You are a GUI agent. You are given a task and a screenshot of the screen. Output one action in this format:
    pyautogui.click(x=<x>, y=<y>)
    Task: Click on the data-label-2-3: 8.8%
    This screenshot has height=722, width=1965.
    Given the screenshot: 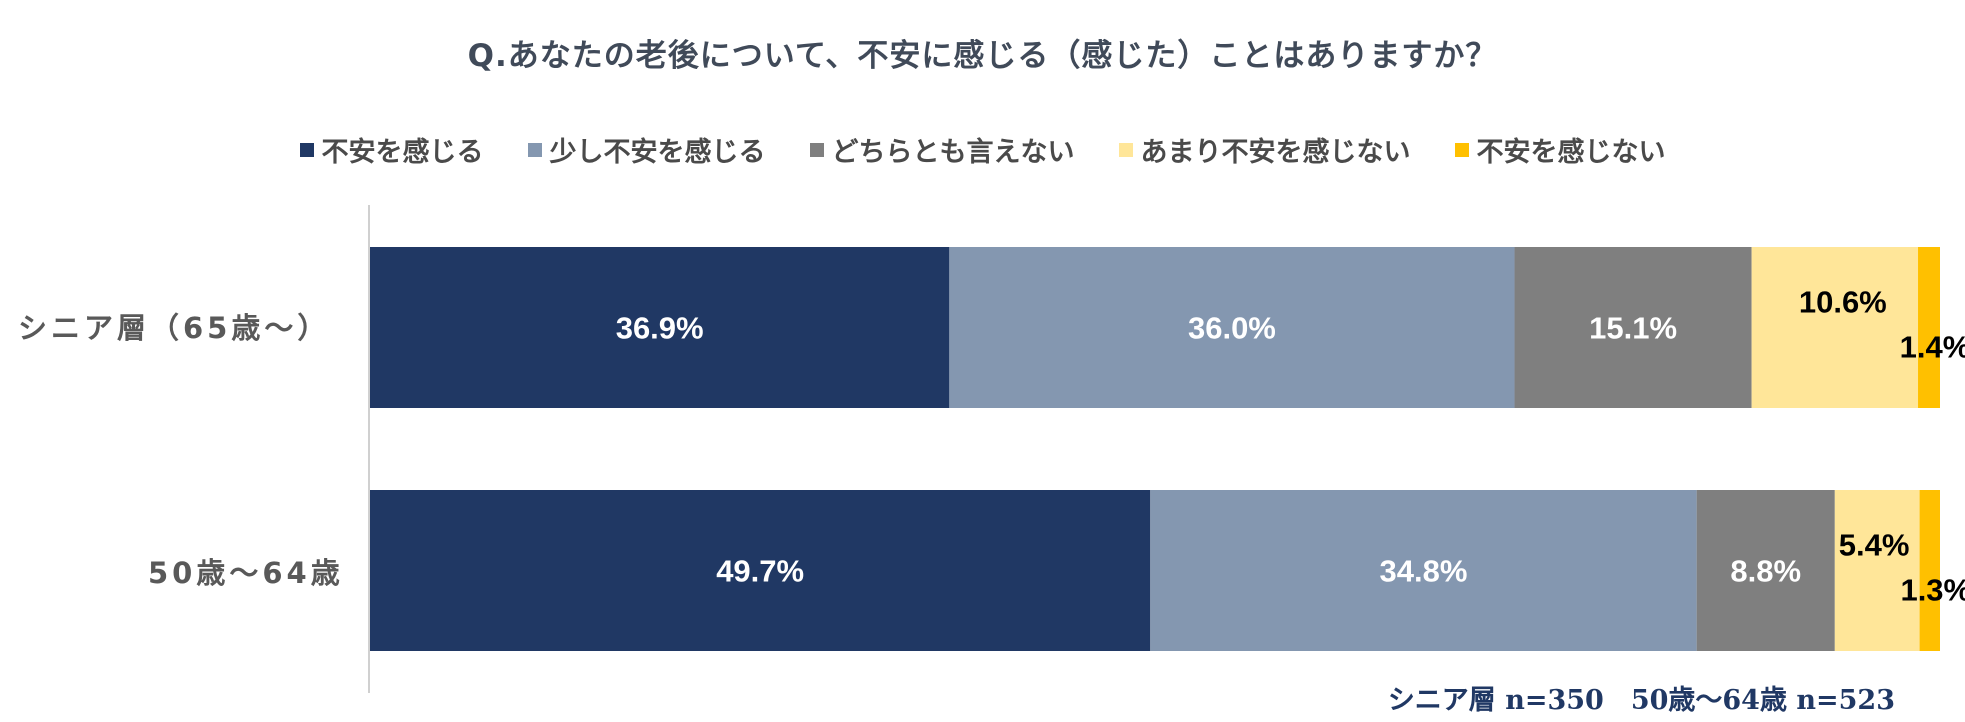 What is the action you would take?
    pyautogui.click(x=1765, y=571)
    